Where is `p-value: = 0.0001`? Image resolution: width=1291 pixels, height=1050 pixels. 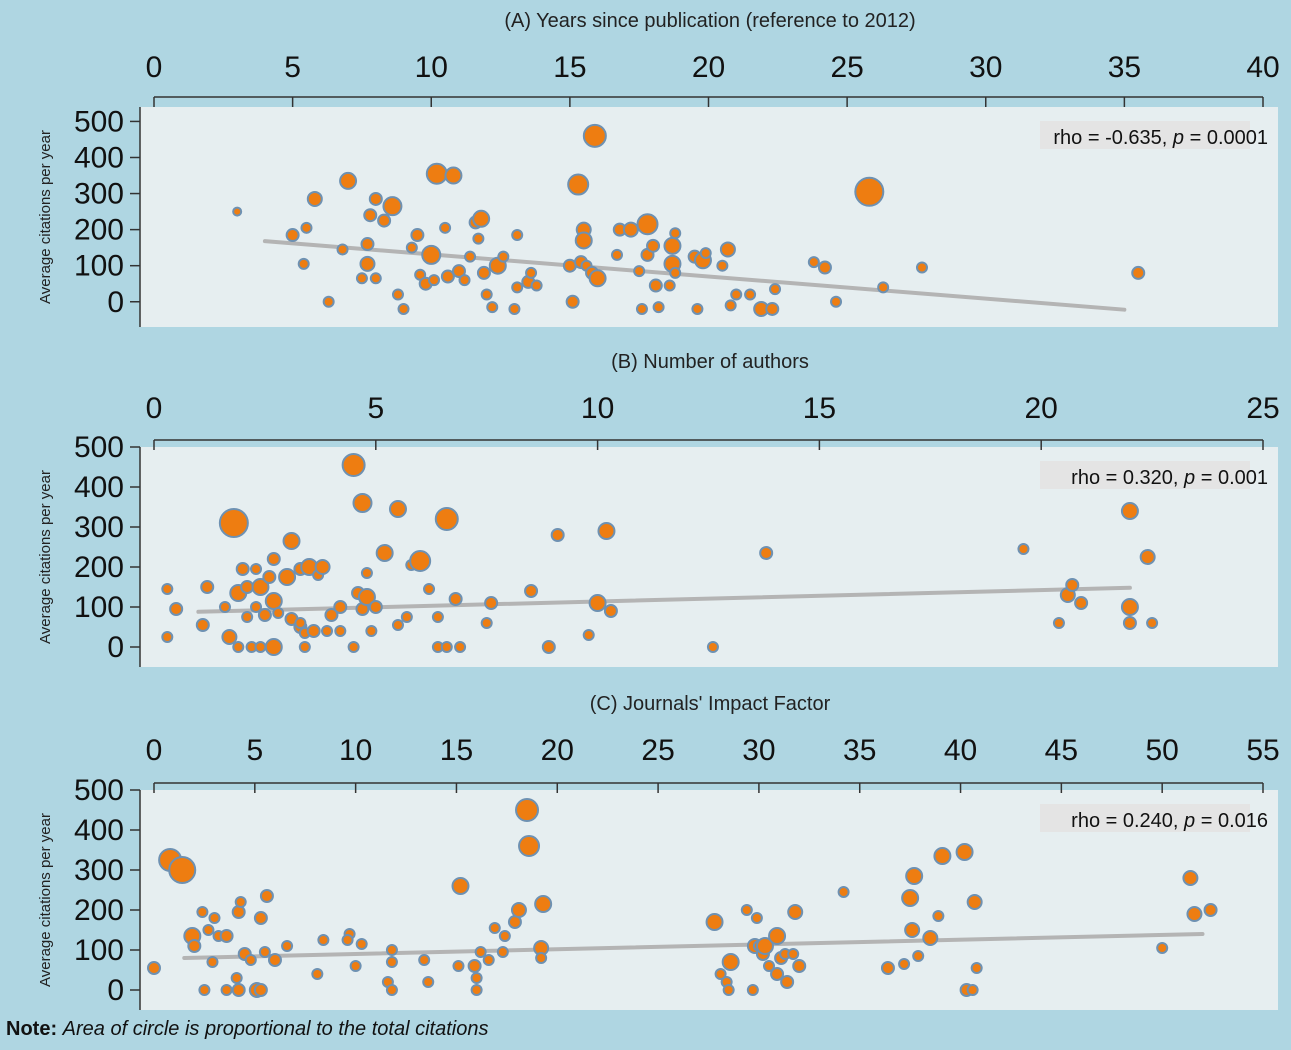
p-value: = 0.0001 is located at coordinates (1226, 138).